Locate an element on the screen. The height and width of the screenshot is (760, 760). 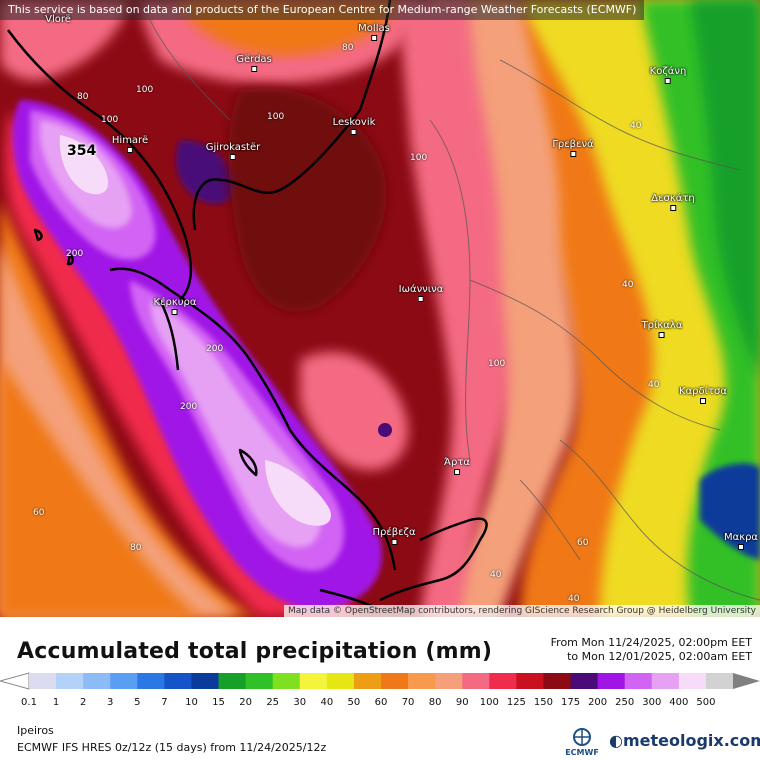
color-scale-legend is located at coordinates (380, 681).